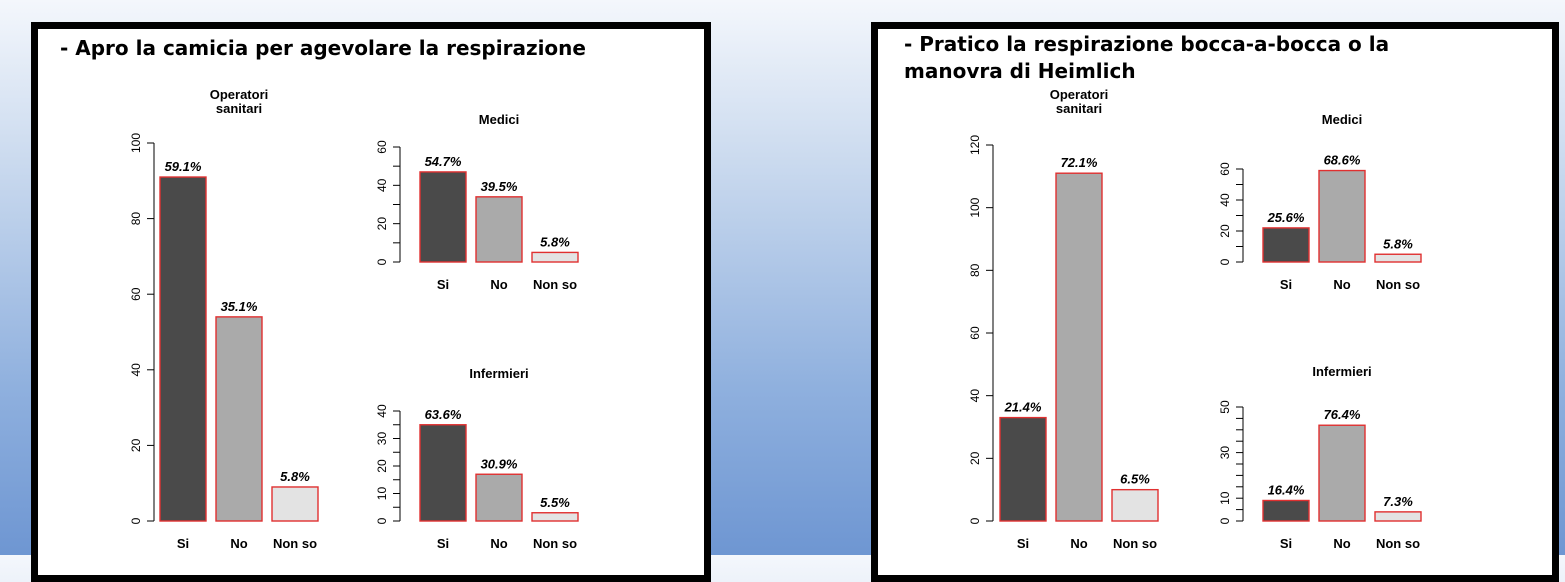 The image size is (1565, 582). What do you see at coordinates (1079, 162) in the screenshot?
I see `bar-value-label: 72.1%` at bounding box center [1079, 162].